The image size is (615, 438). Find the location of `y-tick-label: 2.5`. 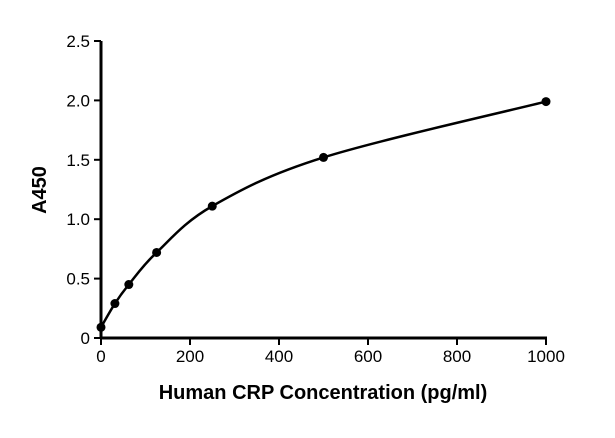

y-tick-label: 2.5 is located at coordinates (78, 41).